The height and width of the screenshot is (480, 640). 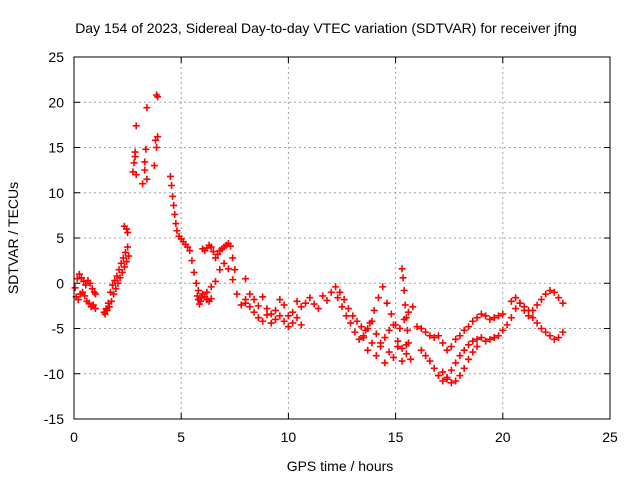 What do you see at coordinates (13, 238) in the screenshot?
I see `y-axis-label: SDTVAR / TECUs` at bounding box center [13, 238].